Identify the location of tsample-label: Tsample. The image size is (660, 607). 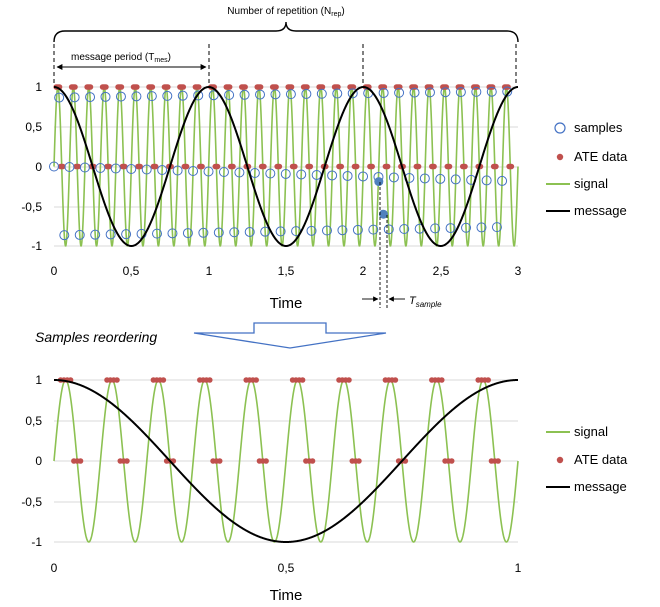
(425, 302).